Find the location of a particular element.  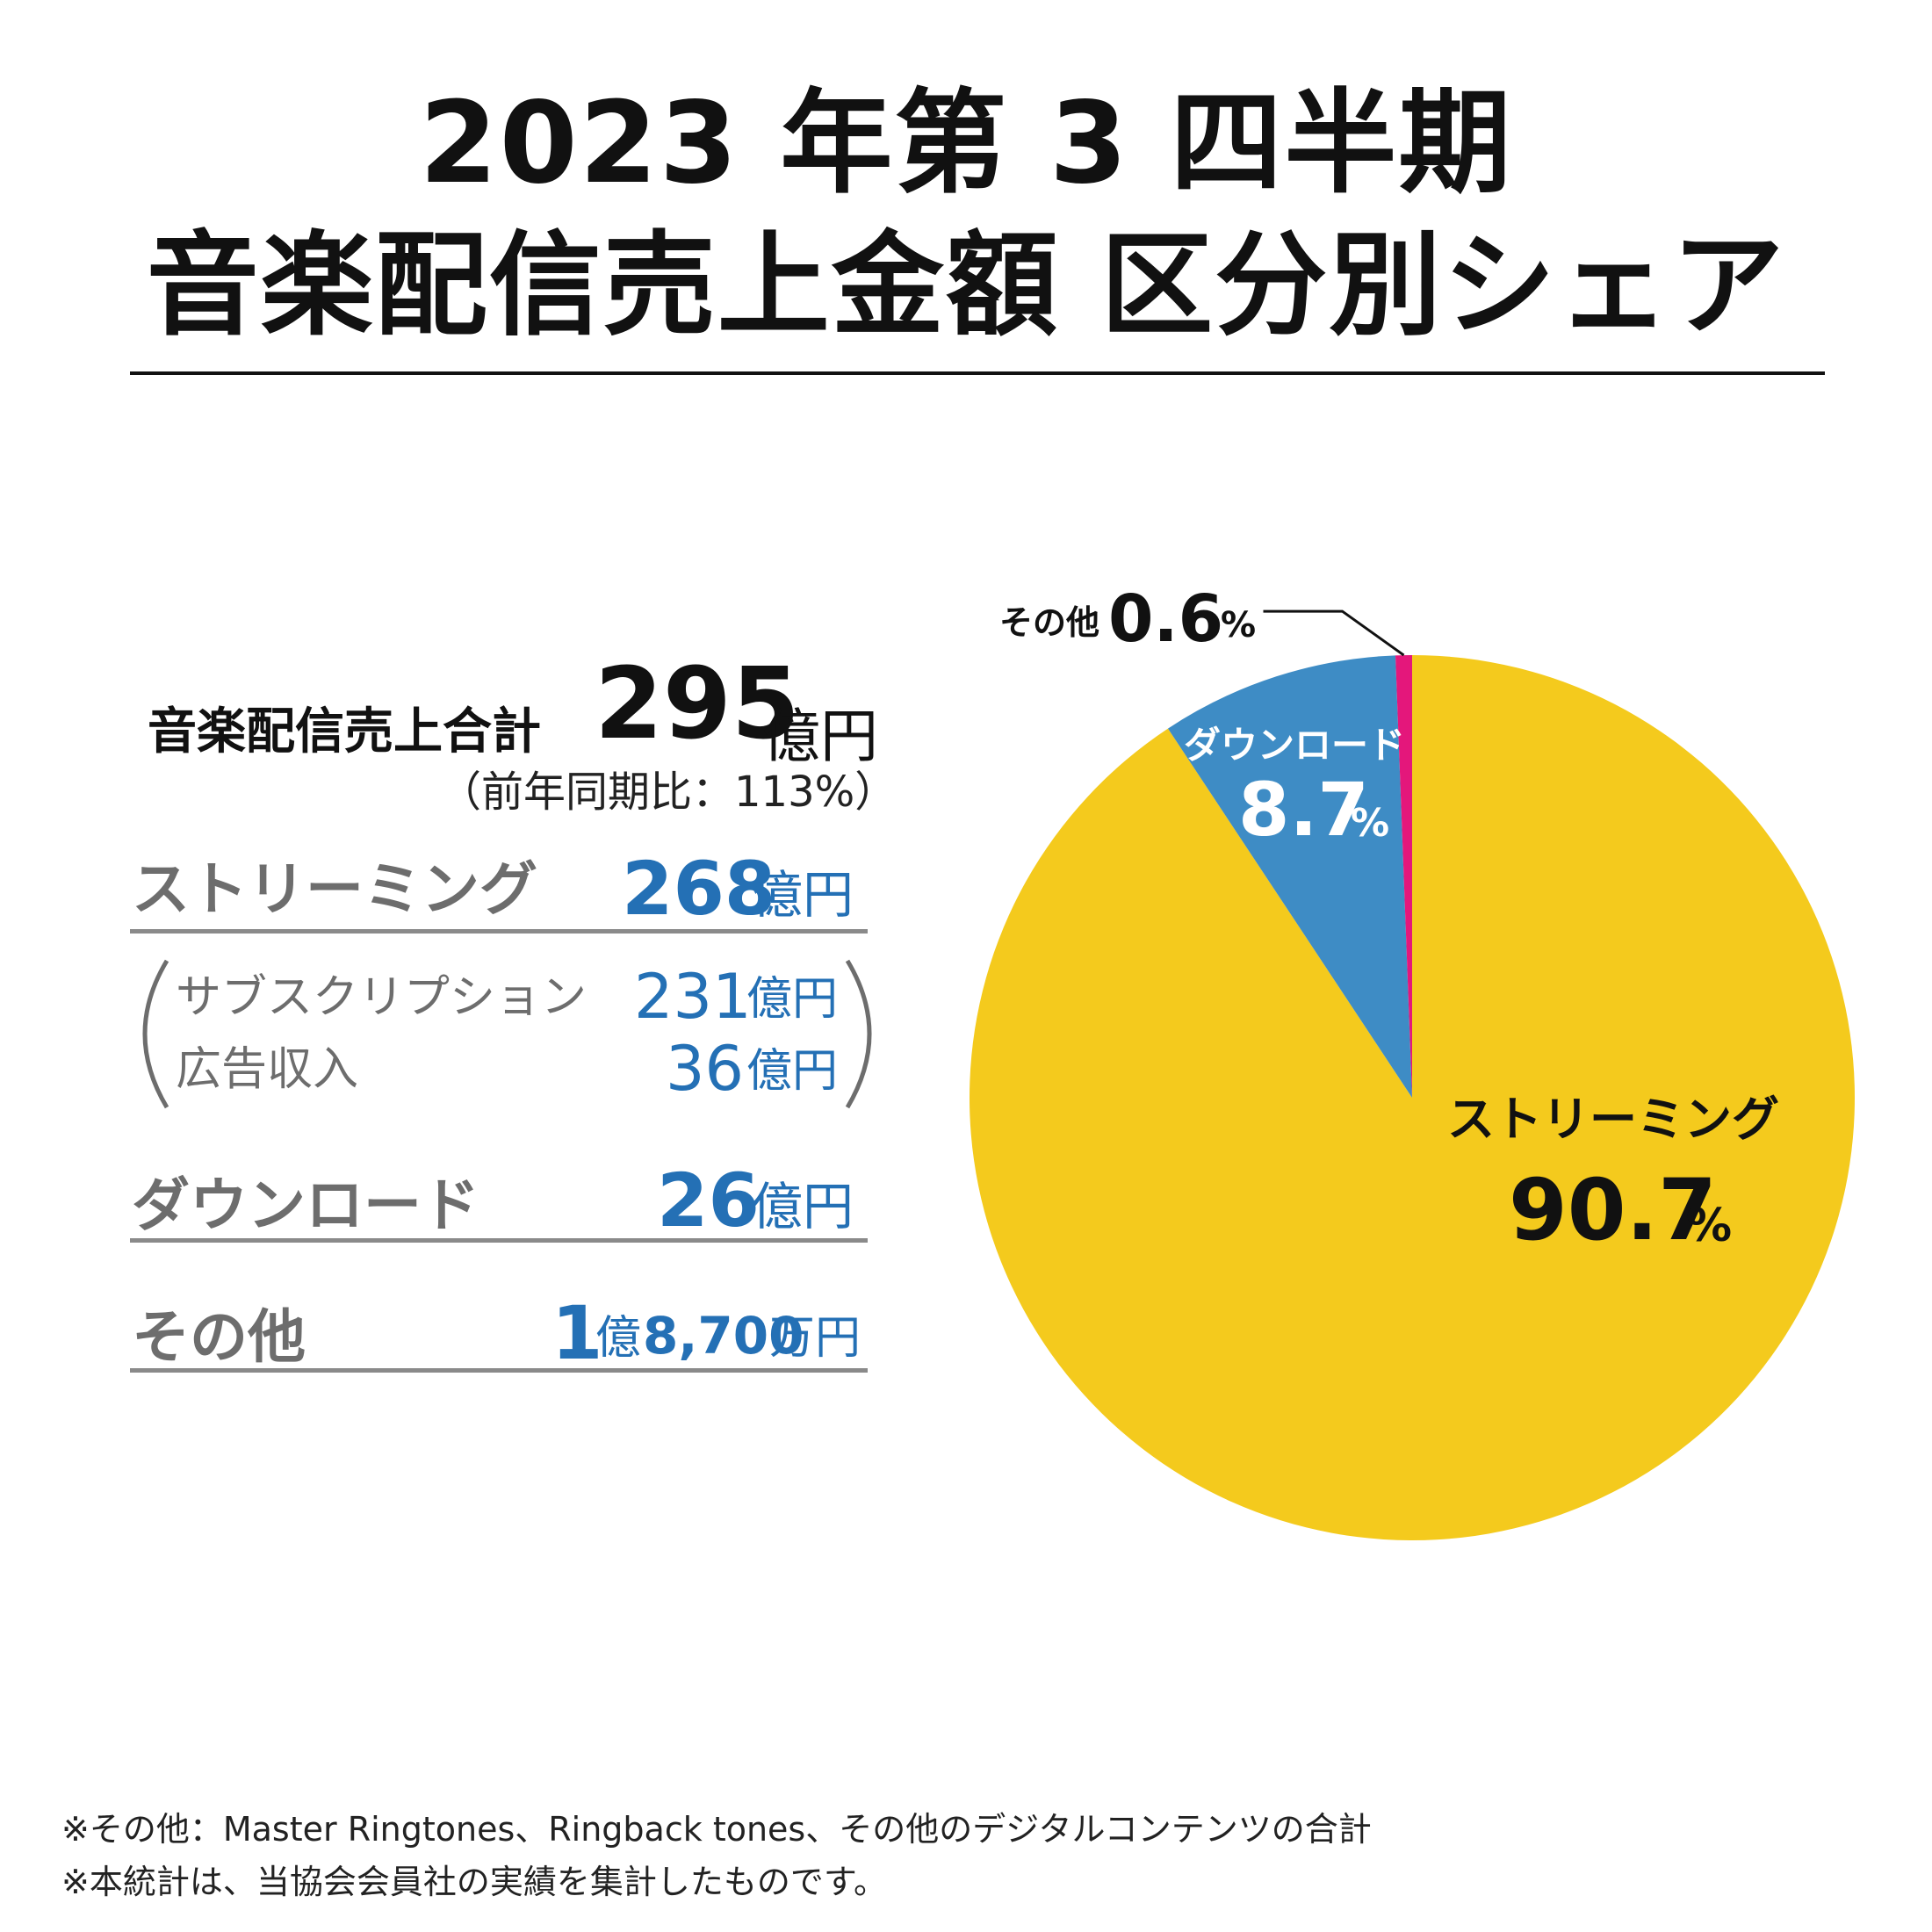

ads-unit: 億円 is located at coordinates (792, 1071).